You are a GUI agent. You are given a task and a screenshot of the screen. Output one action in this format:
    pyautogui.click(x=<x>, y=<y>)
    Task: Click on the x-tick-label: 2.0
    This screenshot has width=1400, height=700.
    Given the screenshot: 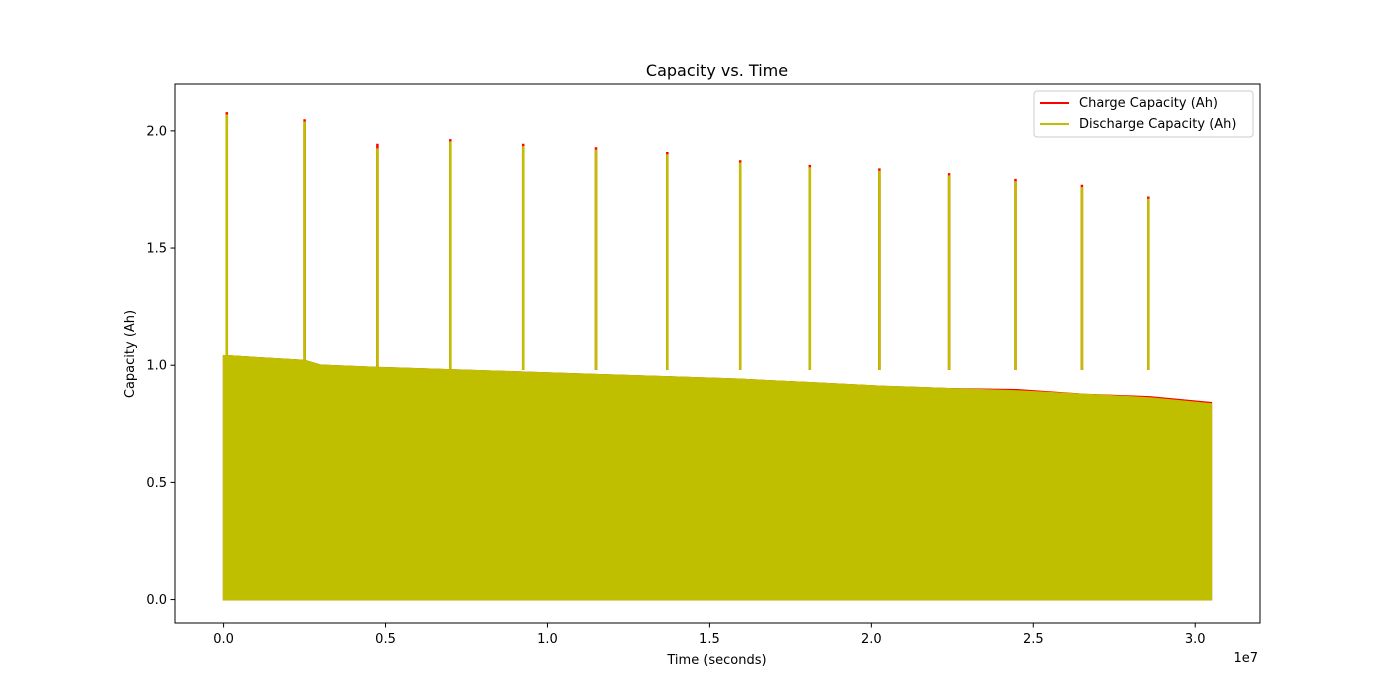 What is the action you would take?
    pyautogui.click(x=871, y=639)
    